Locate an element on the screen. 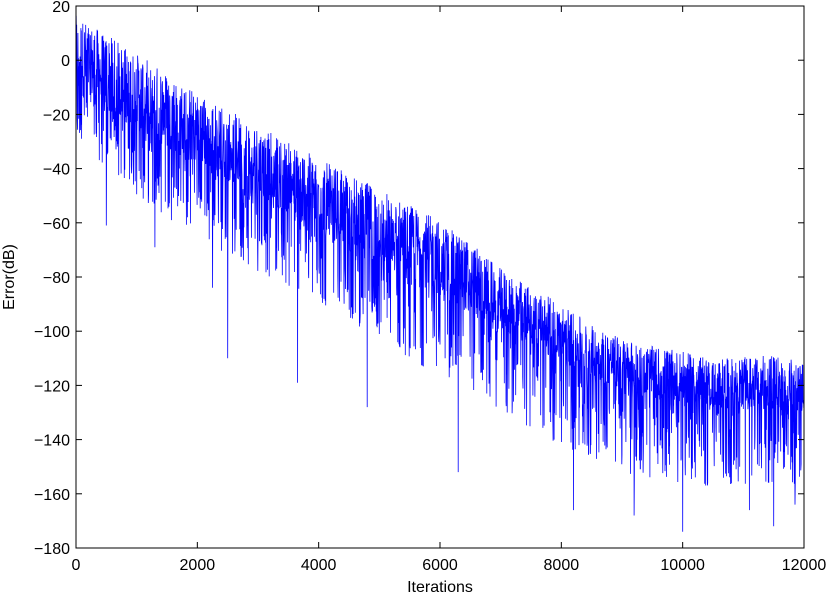 The width and height of the screenshot is (830, 596). y-tick-label: 20 is located at coordinates (61, 8).